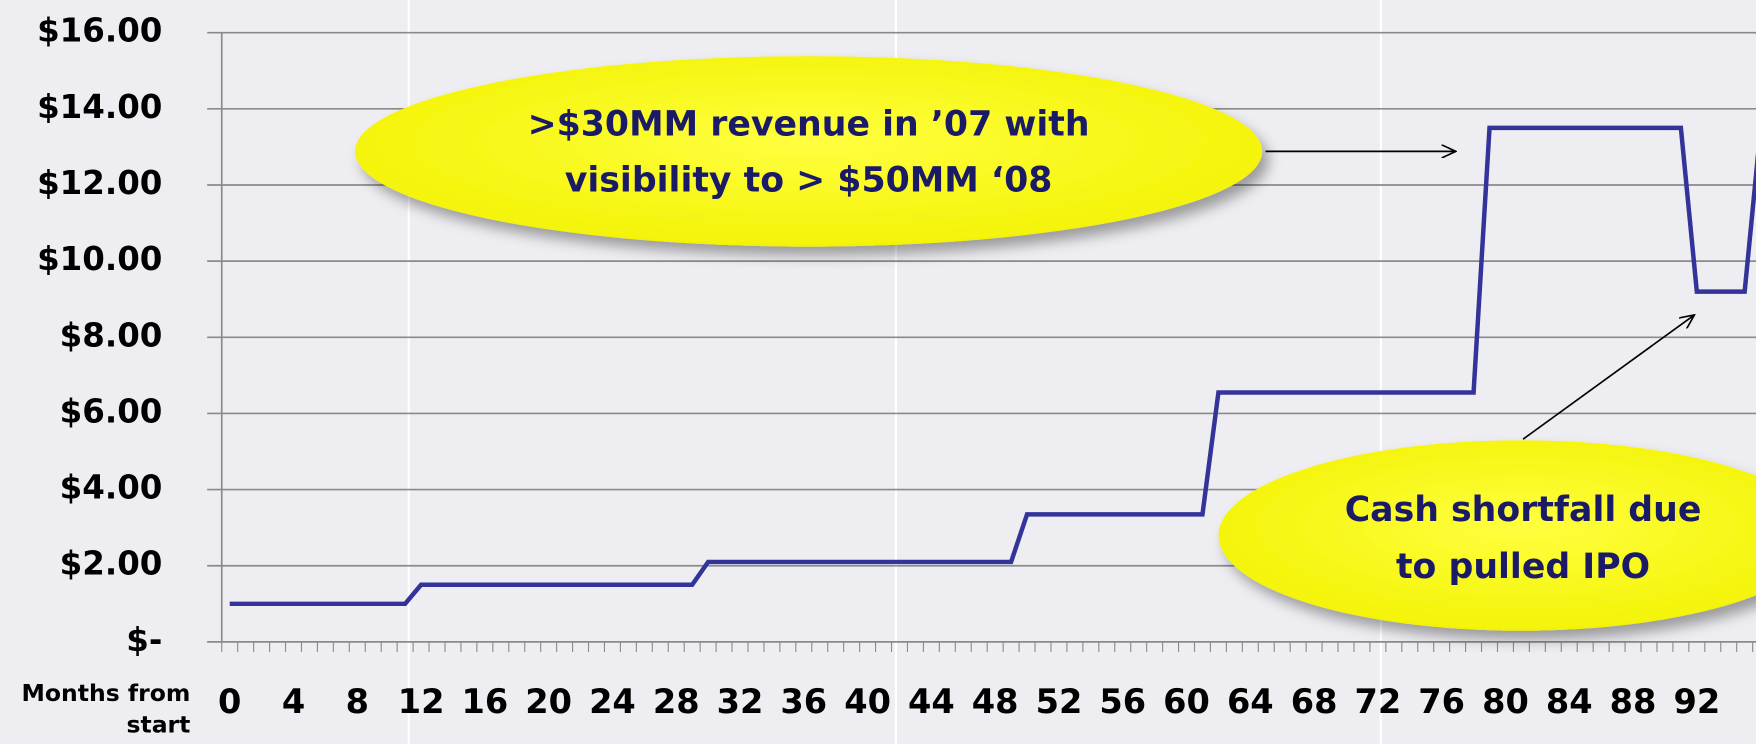 The image size is (1756, 744). What do you see at coordinates (1314, 701) in the screenshot?
I see `x-tick-label: 68` at bounding box center [1314, 701].